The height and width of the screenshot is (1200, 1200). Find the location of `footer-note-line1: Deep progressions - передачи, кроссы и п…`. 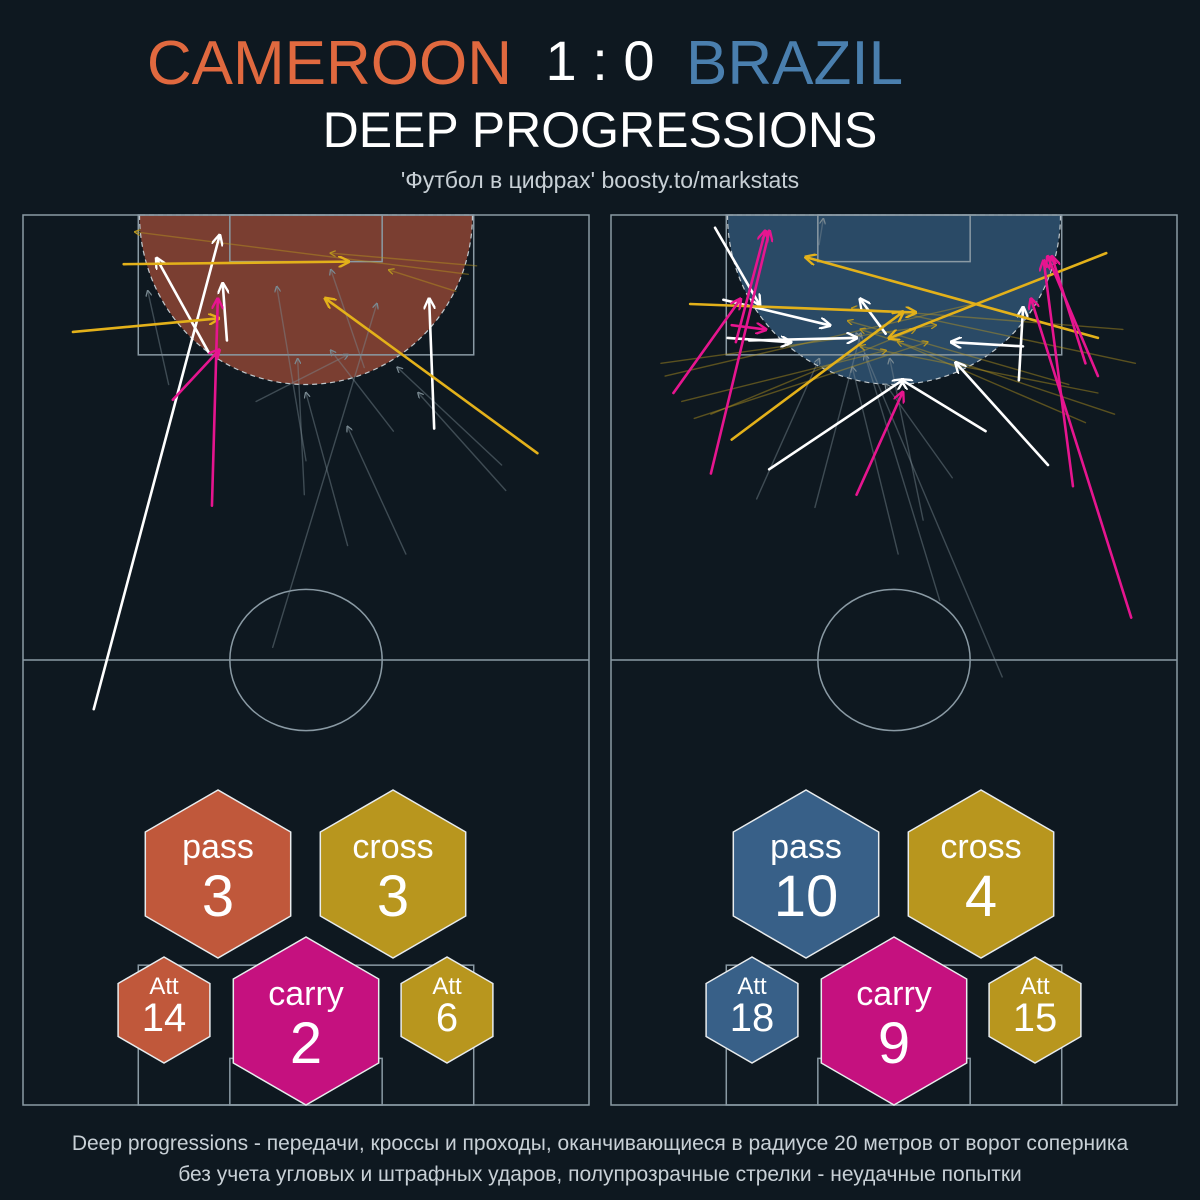

footer-note-line1: Deep progressions - передачи, кроссы и п… is located at coordinates (600, 1143).